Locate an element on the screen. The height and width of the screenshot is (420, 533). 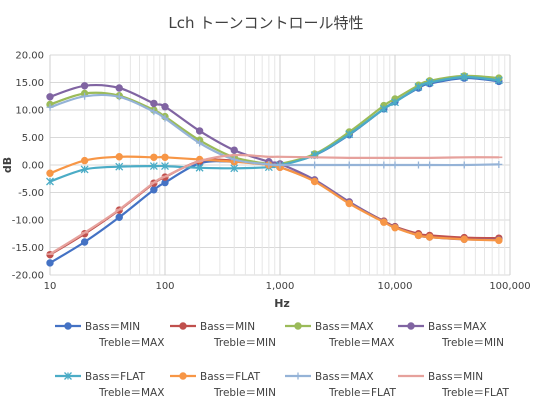
y-tick-label: 5.00 is located at coordinates (33, 138).